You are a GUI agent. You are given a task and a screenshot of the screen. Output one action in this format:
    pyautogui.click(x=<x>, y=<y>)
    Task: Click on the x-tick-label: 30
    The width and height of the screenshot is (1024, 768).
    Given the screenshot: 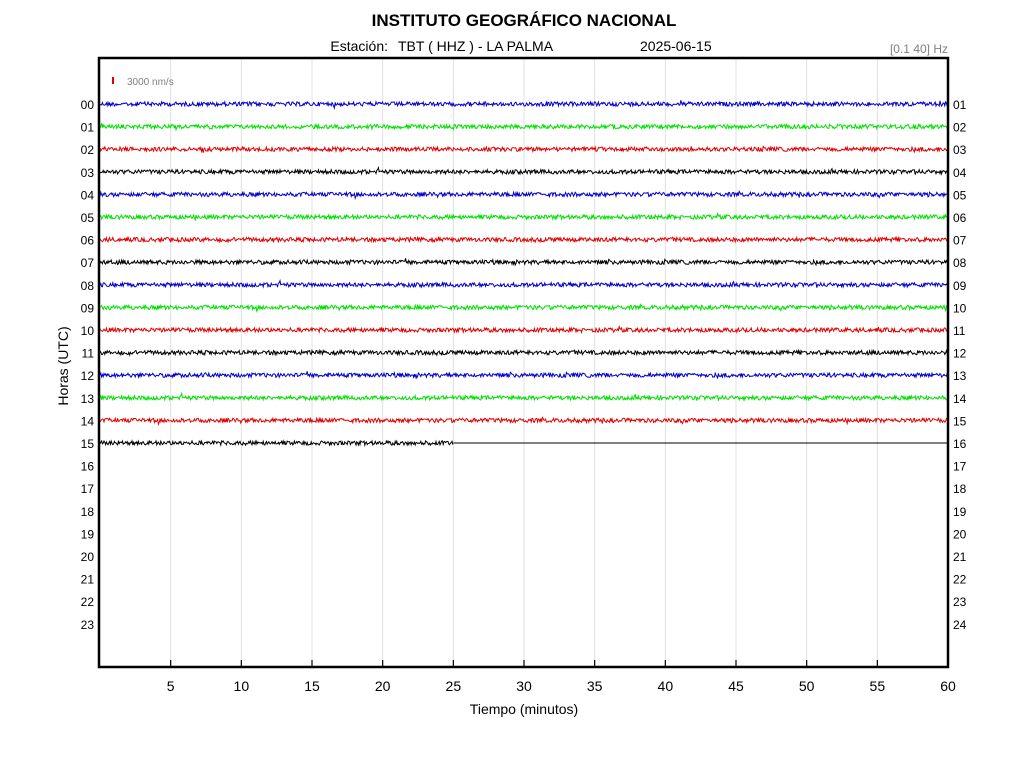 What is the action you would take?
    pyautogui.click(x=524, y=686)
    